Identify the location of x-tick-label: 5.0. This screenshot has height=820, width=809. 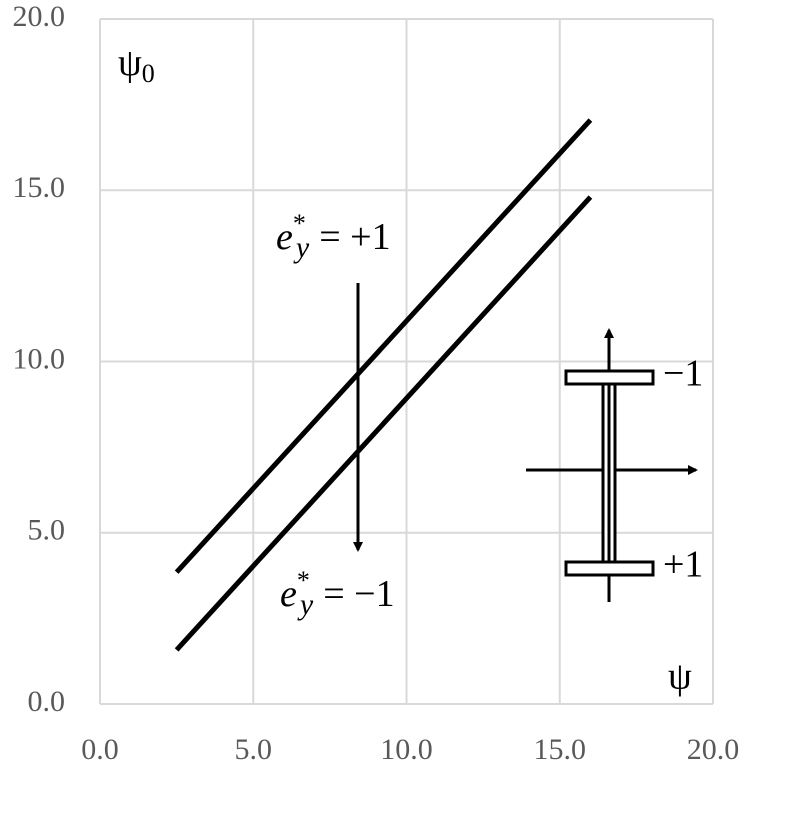
(254, 749).